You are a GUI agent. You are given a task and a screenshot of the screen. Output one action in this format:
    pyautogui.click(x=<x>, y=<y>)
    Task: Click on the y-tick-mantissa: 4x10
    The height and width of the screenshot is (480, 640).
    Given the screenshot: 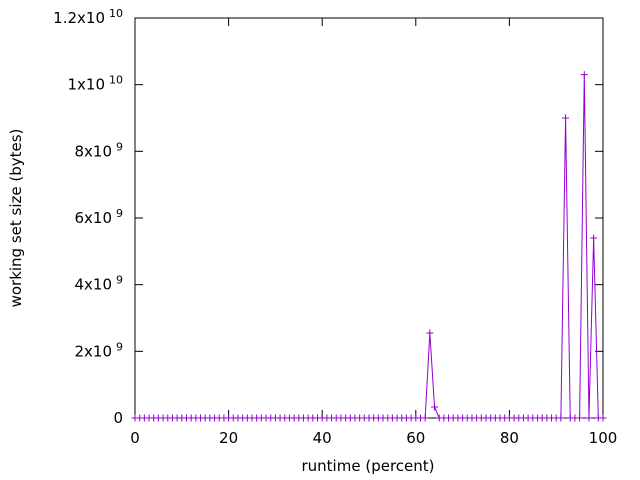 What is the action you would take?
    pyautogui.click(x=93, y=285)
    